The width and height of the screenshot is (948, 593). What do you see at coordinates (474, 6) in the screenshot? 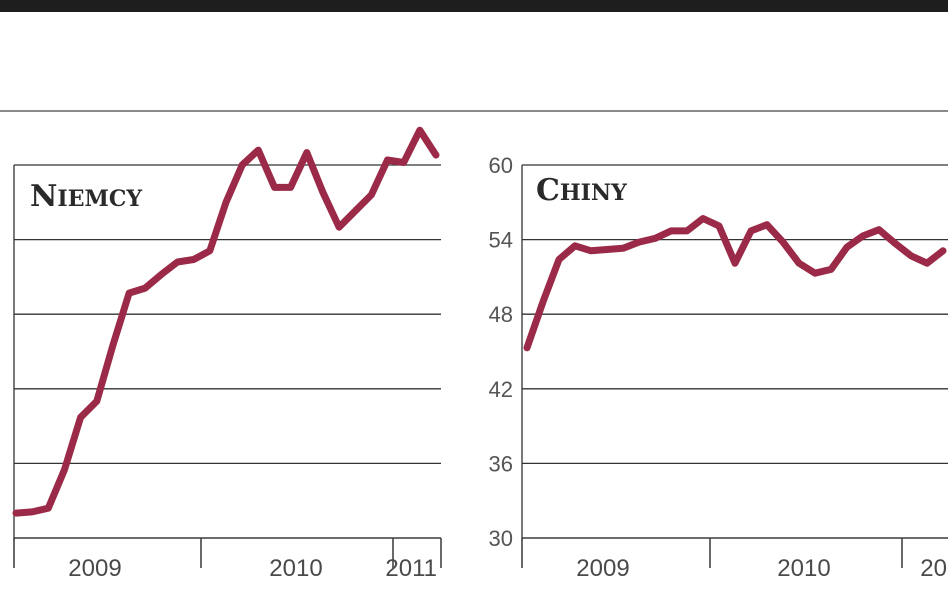
I see `top-bar` at bounding box center [474, 6].